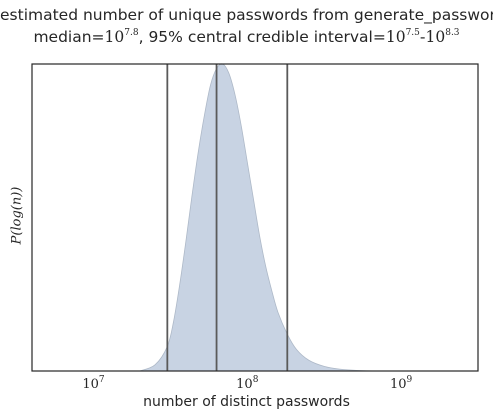 This screenshot has height=418, width=493. I want to click on interval-upper-base: 10, so click(435, 37).